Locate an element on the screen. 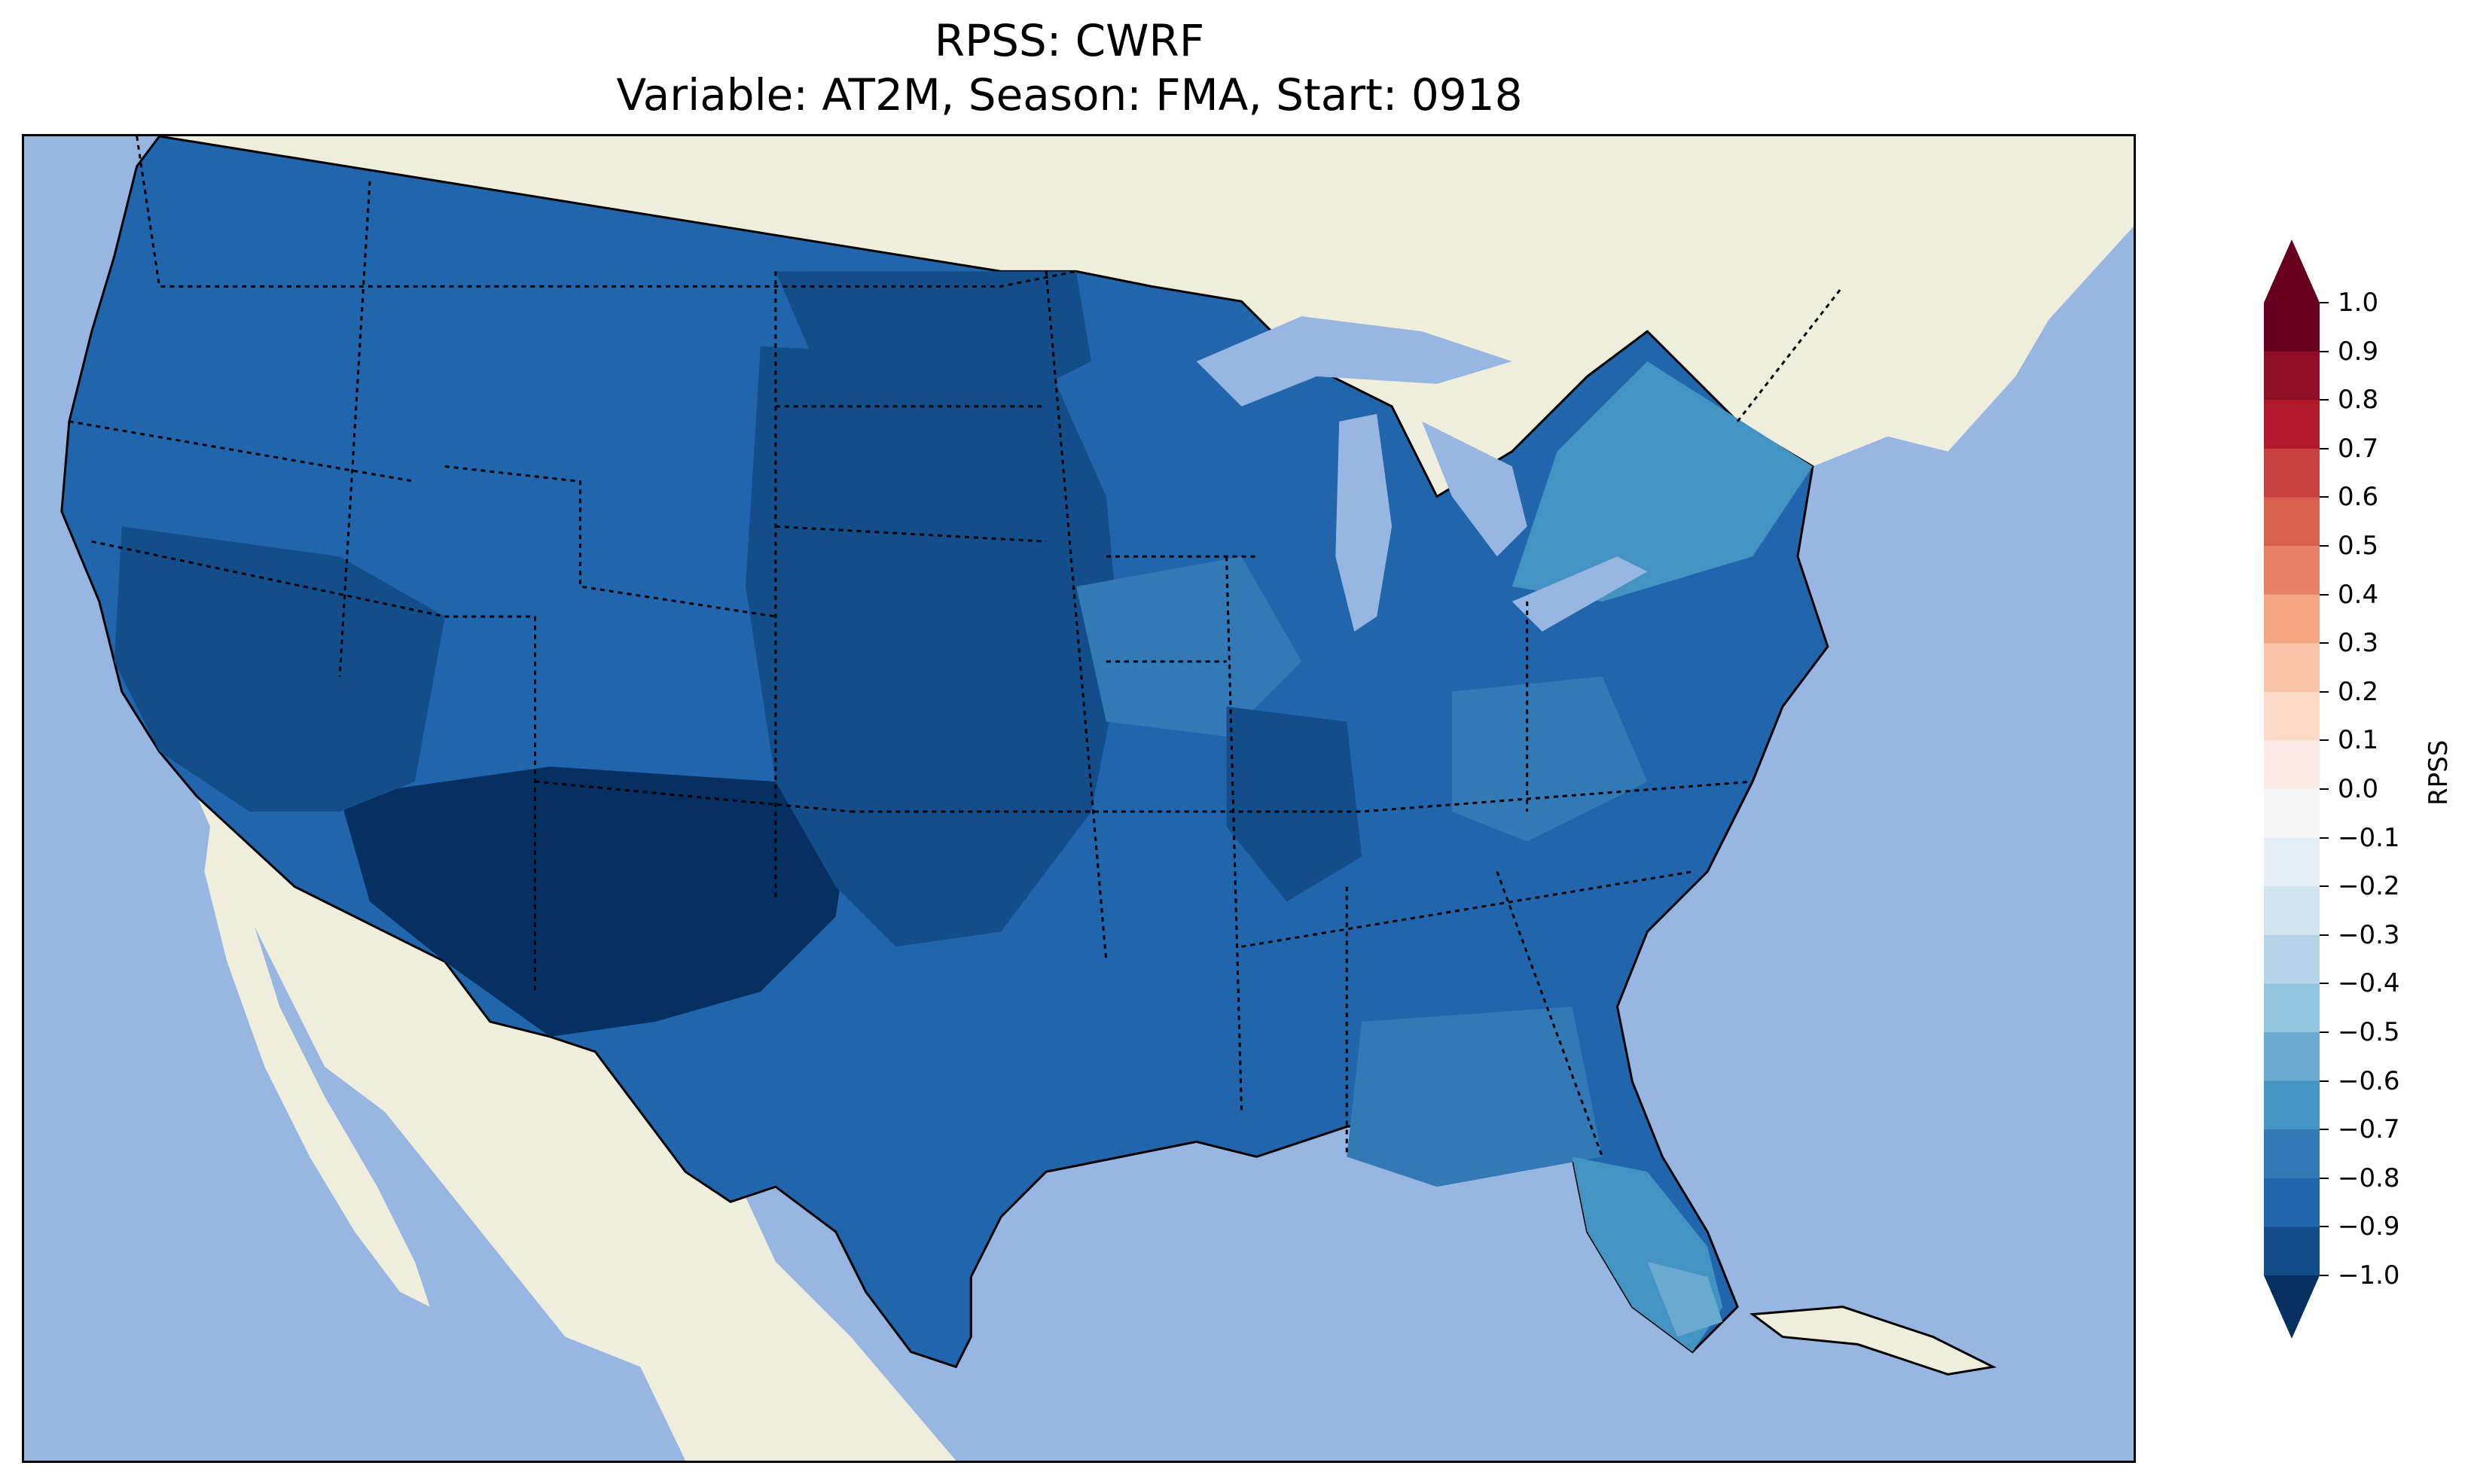 This screenshot has height=1484, width=2474. colorbar-tick-label: 1.0 is located at coordinates (2358, 303).